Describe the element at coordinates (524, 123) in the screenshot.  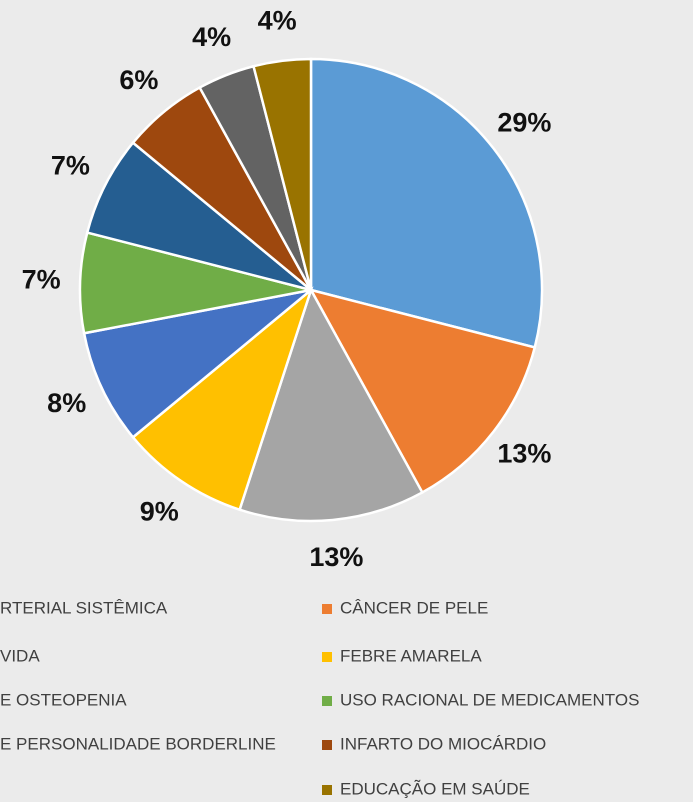
I see `data-label: 29%` at that location.